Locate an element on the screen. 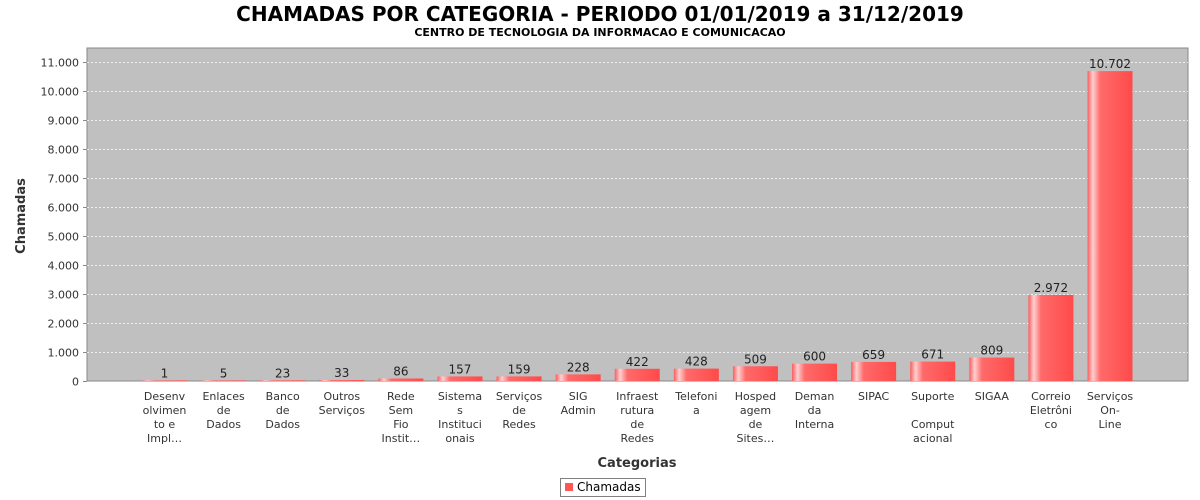 The image size is (1200, 500). y-tick-label: 6.000 is located at coordinates (64, 208).